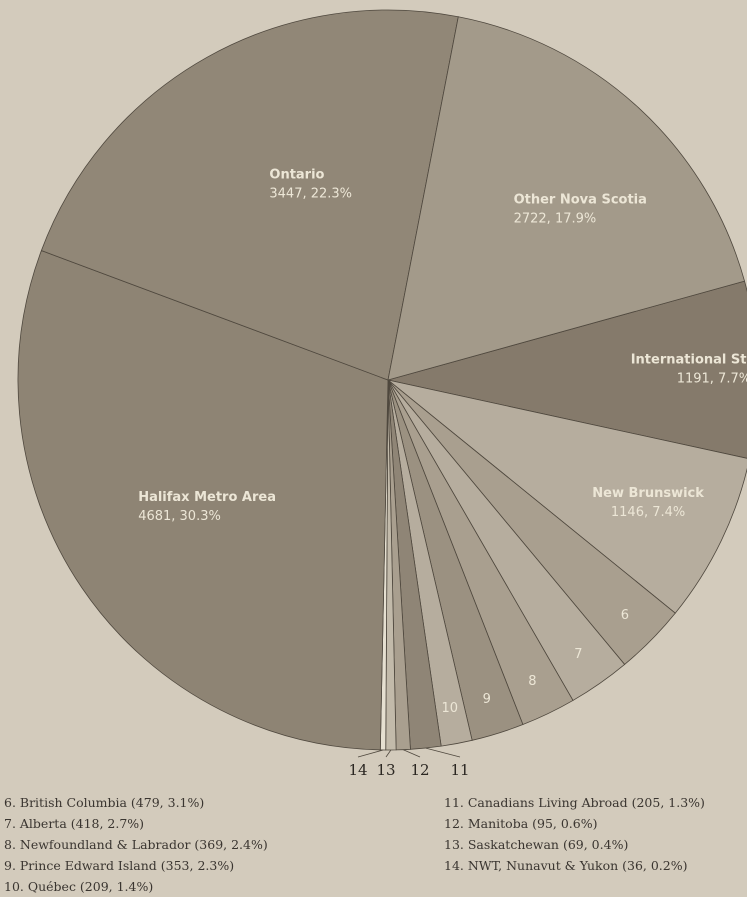 This screenshot has width=747, height=897. What do you see at coordinates (532, 681) in the screenshot?
I see `slice-number-nl: 8` at bounding box center [532, 681].